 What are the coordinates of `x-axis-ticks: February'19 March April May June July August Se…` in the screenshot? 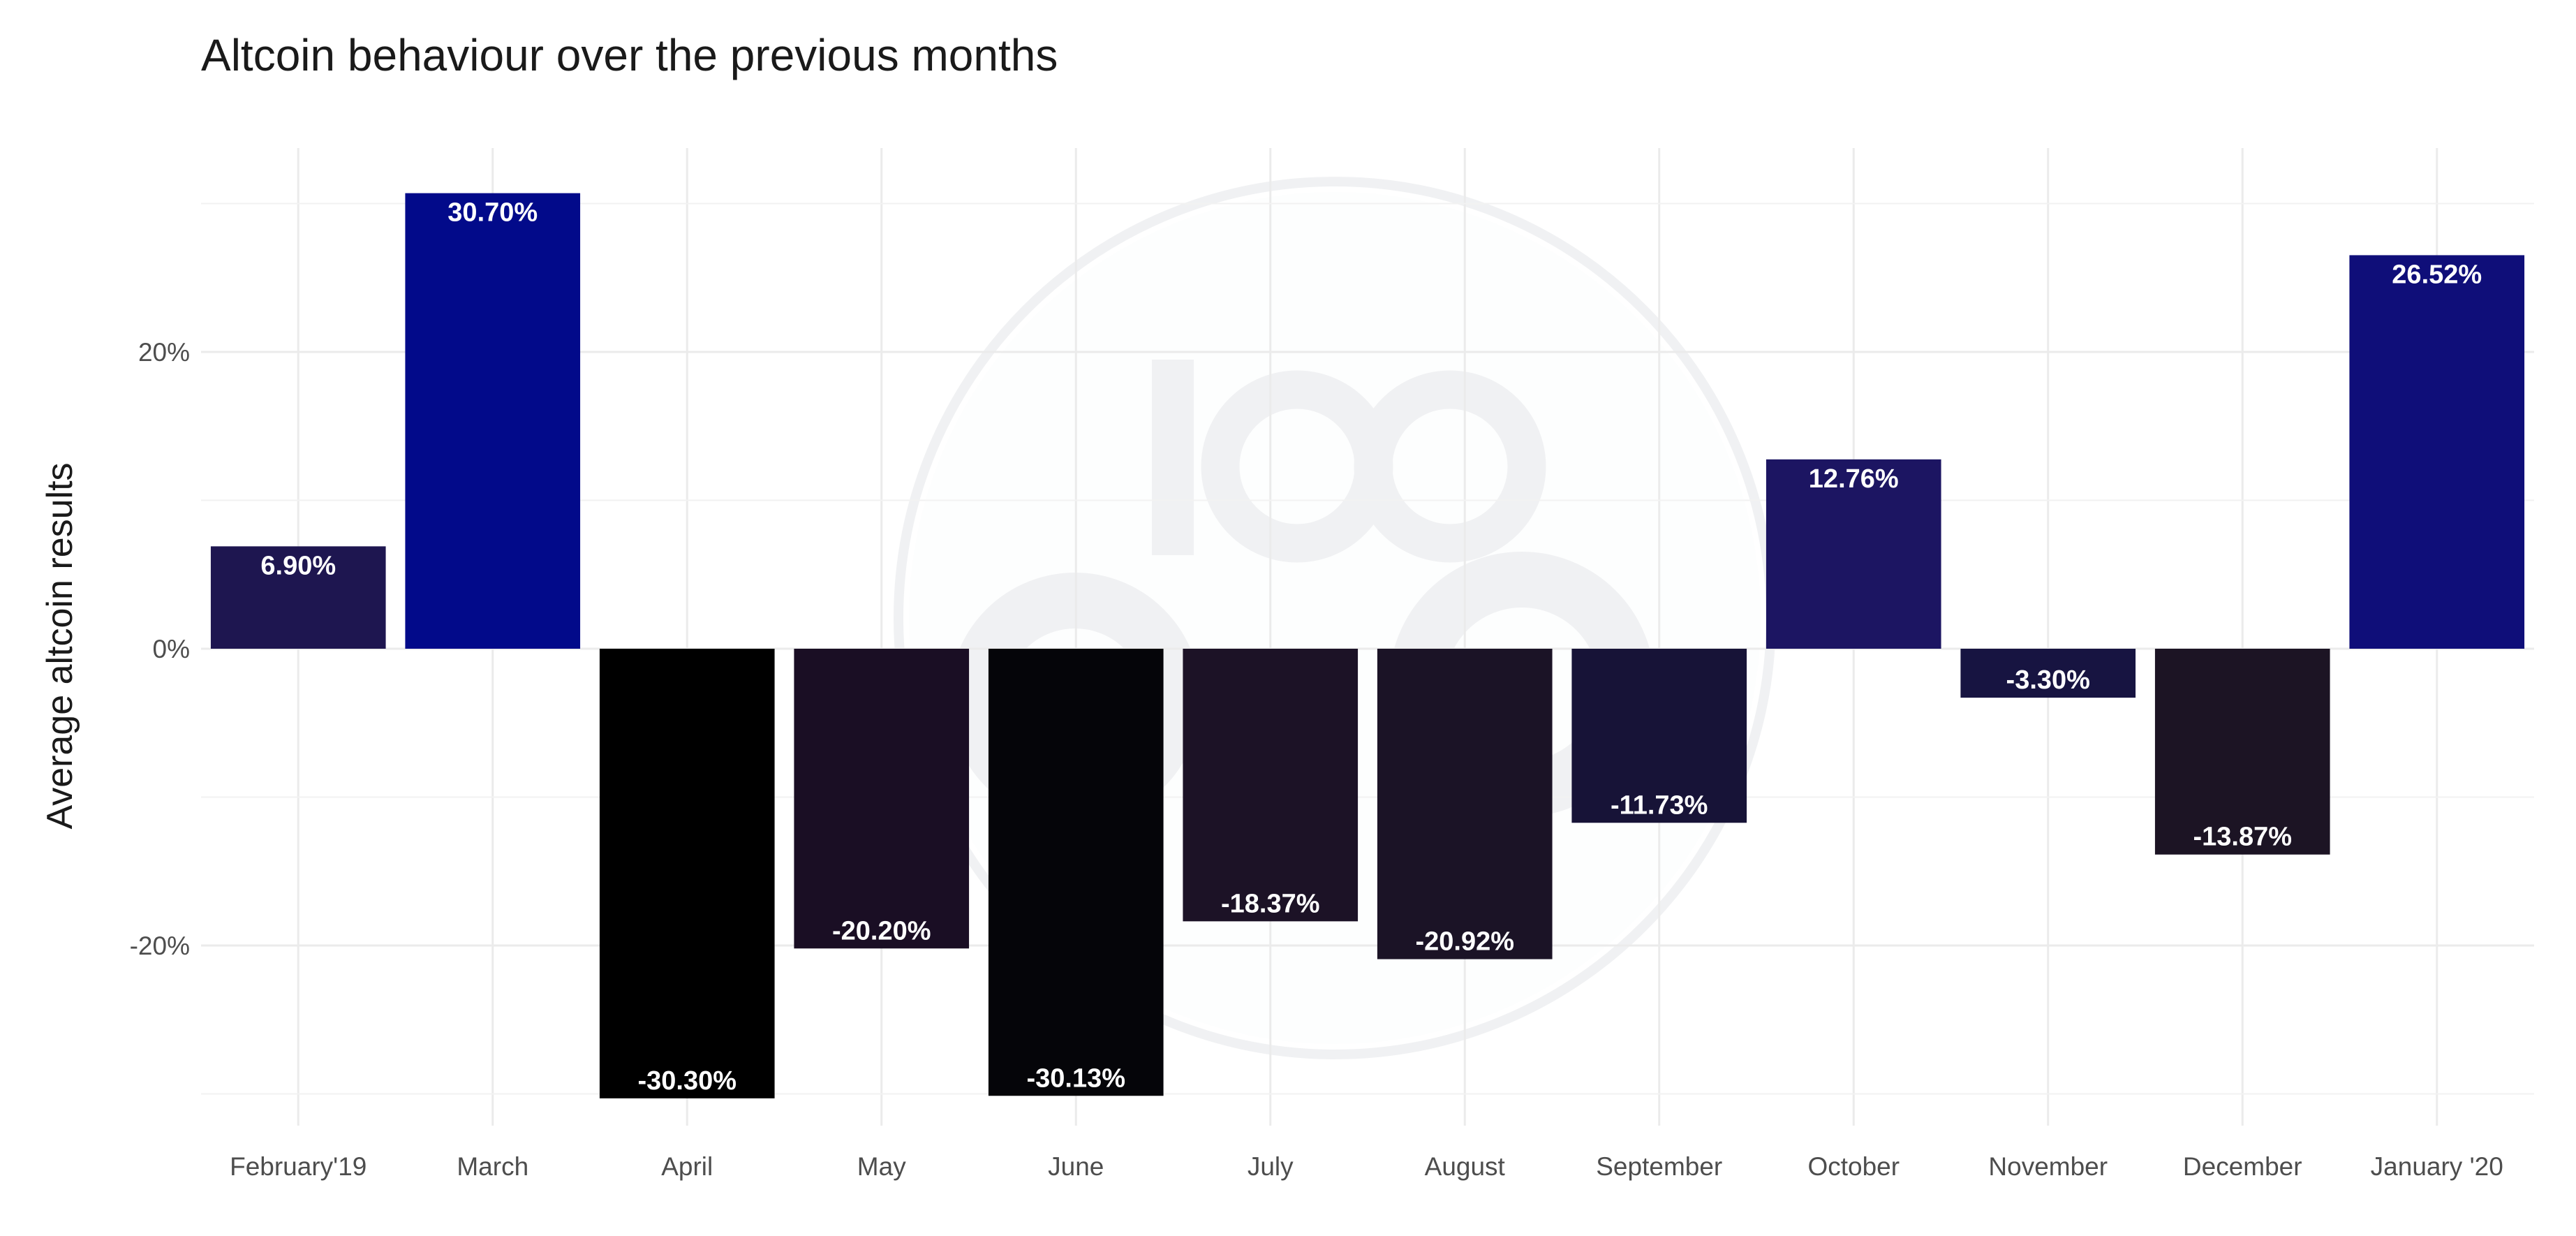 It's located at (1366, 1166).